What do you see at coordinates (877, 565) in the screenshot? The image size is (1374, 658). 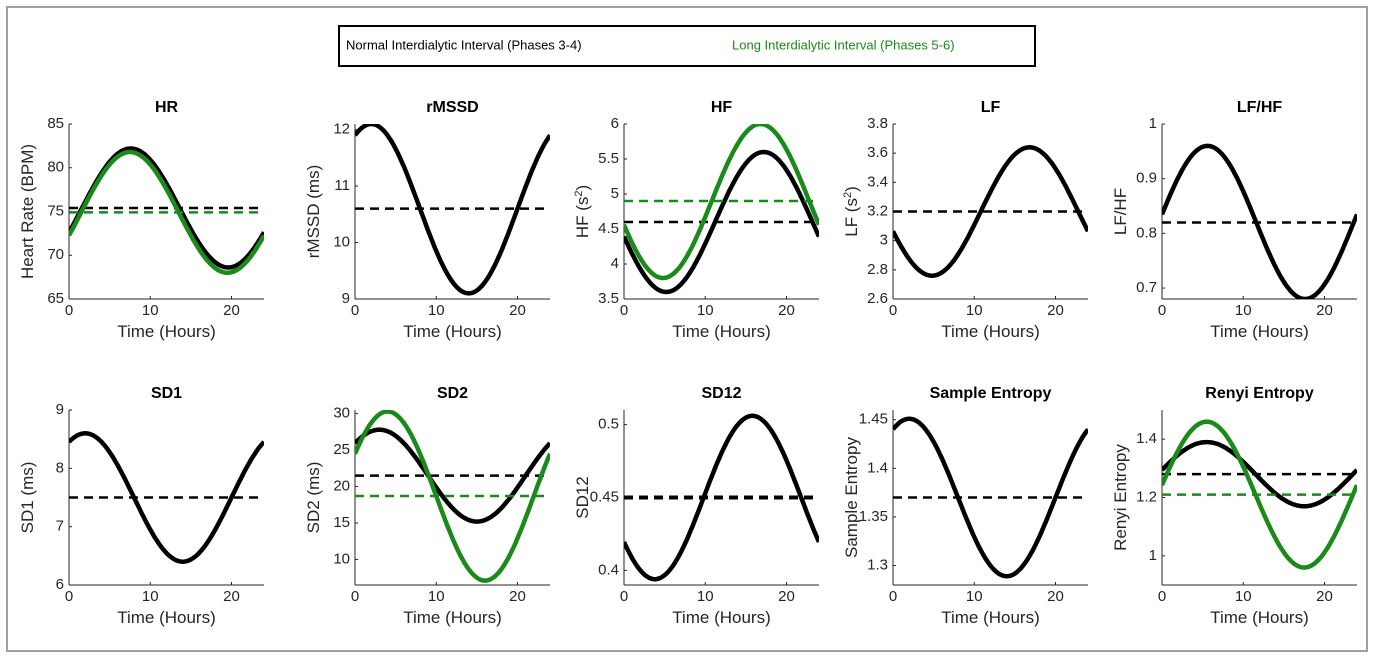 I see `y-tick-label: 1.3` at bounding box center [877, 565].